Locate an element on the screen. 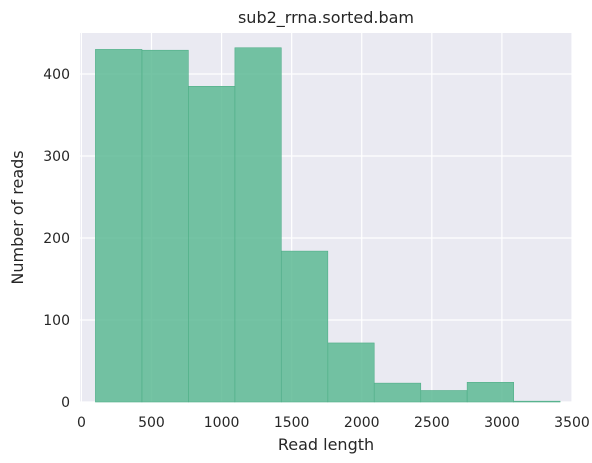 The width and height of the screenshot is (592, 463). y-tick-labels: 0 100 200 300 400 is located at coordinates (56, 239).